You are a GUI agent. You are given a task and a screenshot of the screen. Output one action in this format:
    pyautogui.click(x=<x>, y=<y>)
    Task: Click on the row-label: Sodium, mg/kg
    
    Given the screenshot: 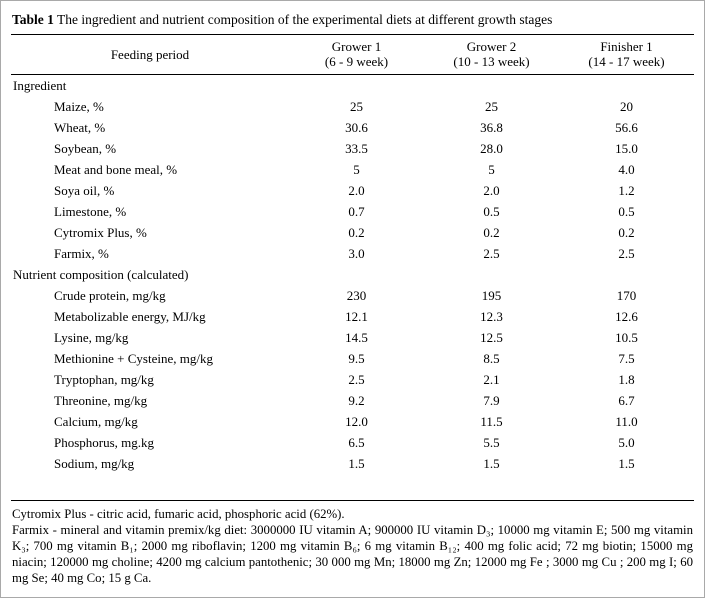 What is the action you would take?
    pyautogui.click(x=94, y=463)
    